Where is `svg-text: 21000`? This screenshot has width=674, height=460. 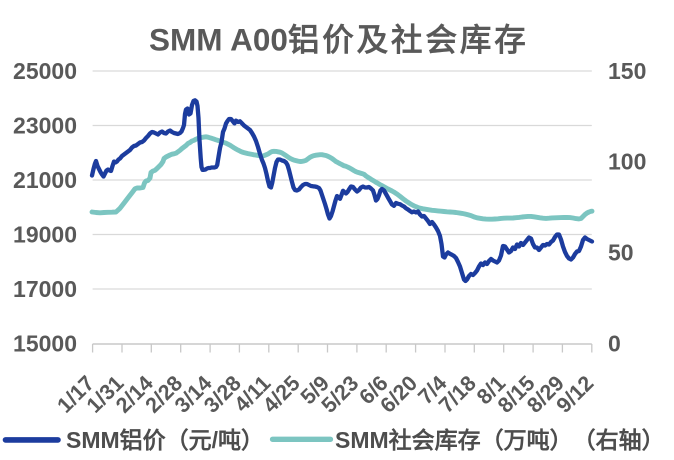 svg-text: 21000 is located at coordinates (45, 180).